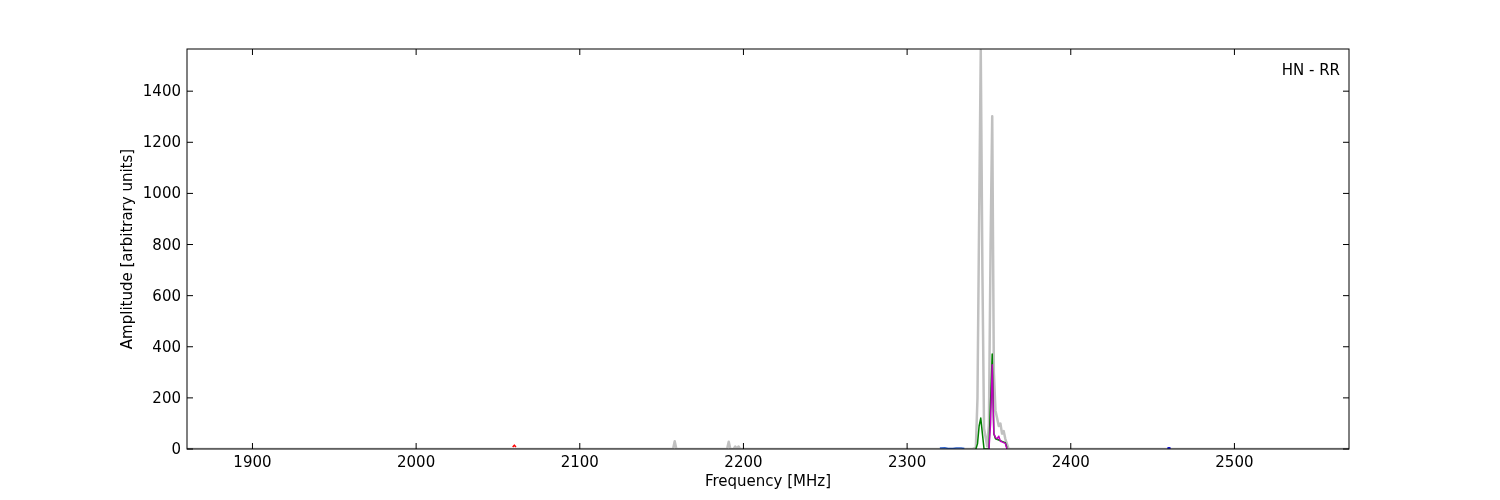  Describe the element at coordinates (743, 462) in the screenshot. I see `x-tick-label: 2200` at that location.